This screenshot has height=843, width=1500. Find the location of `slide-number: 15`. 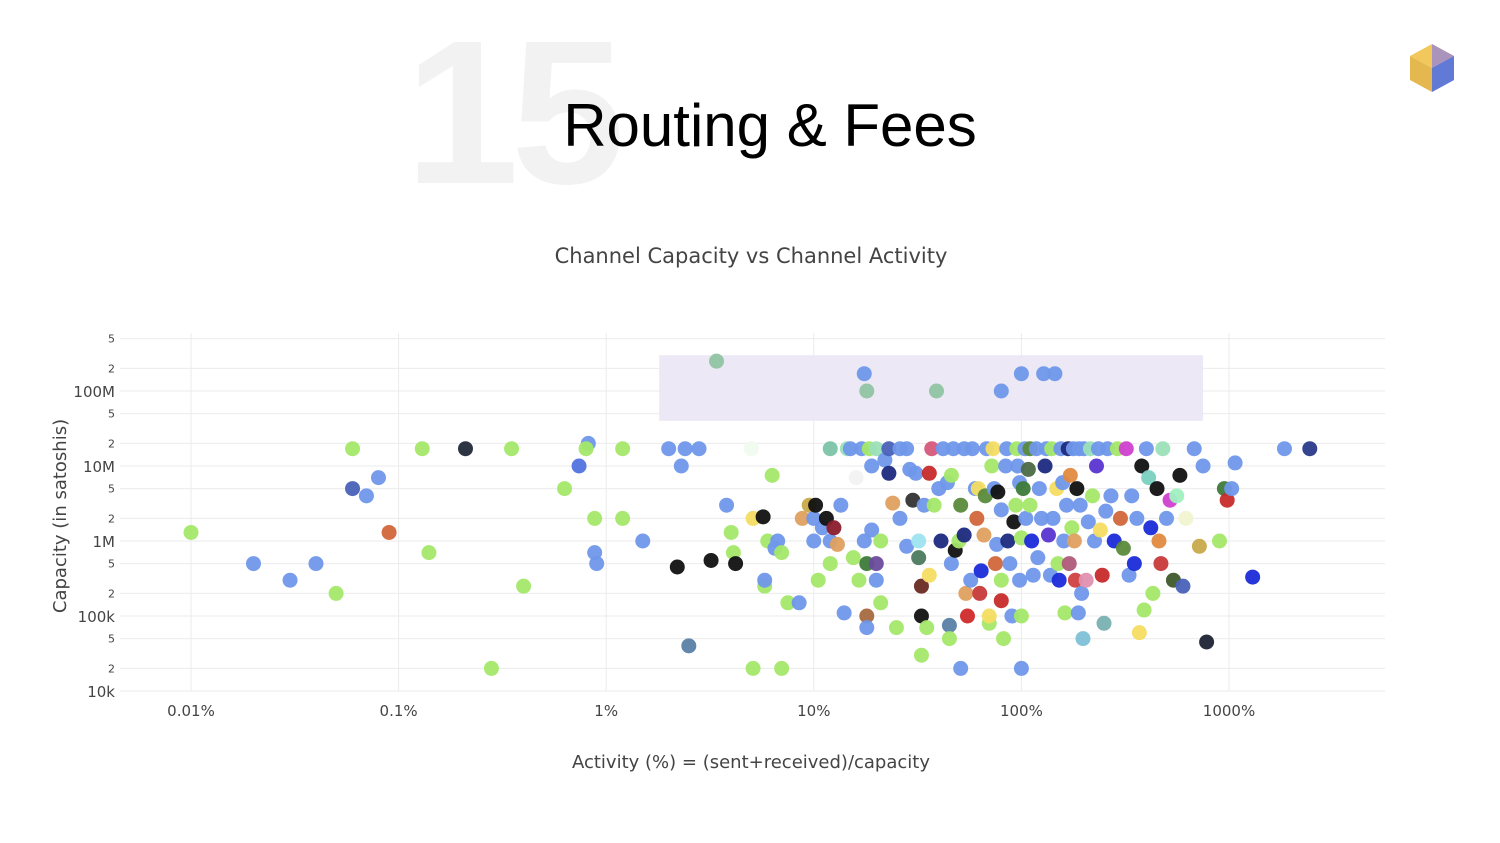

slide-number: 15 is located at coordinates (515, 113).